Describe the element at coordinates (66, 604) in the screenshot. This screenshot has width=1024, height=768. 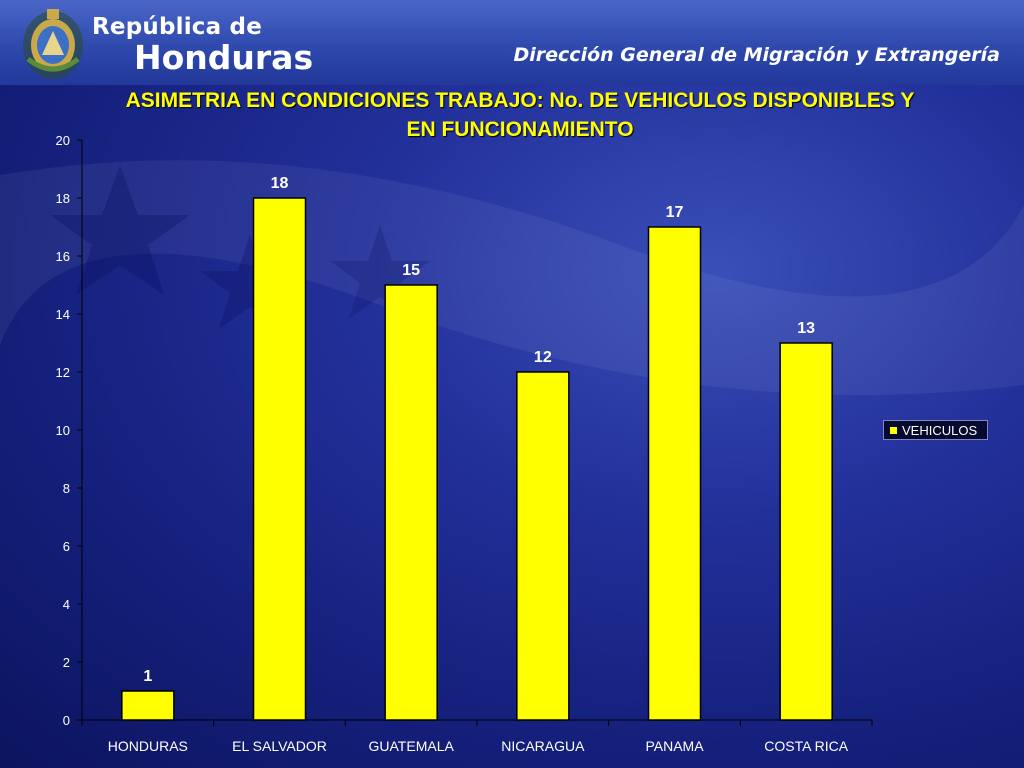
I see `y-tick-label: 4` at that location.